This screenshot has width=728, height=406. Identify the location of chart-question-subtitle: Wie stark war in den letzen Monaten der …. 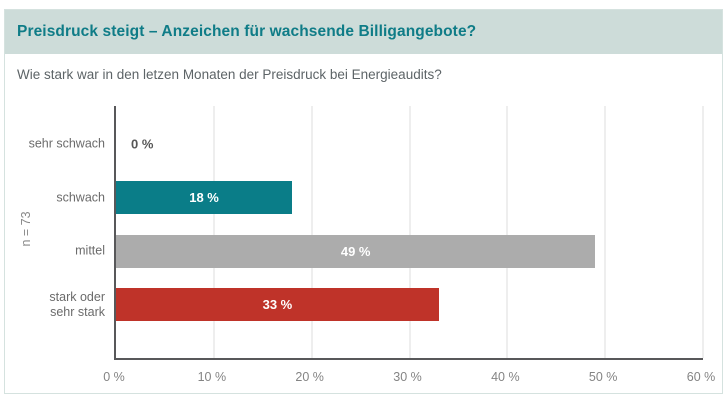
(229, 74).